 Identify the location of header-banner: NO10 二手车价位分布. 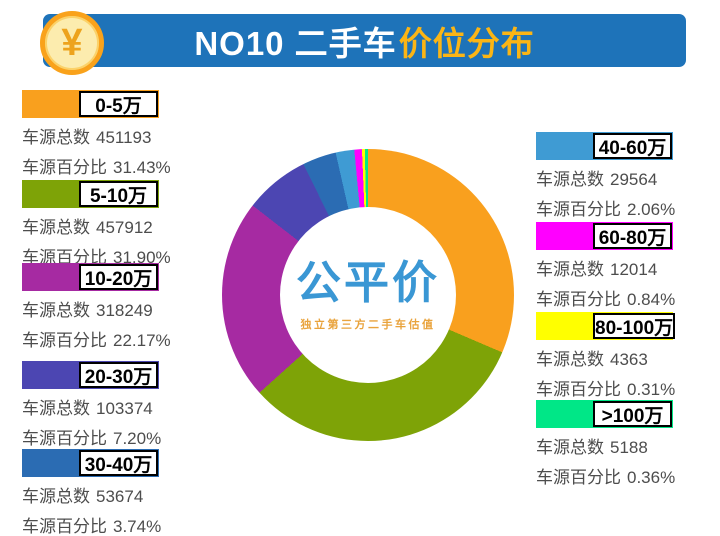
(364, 40).